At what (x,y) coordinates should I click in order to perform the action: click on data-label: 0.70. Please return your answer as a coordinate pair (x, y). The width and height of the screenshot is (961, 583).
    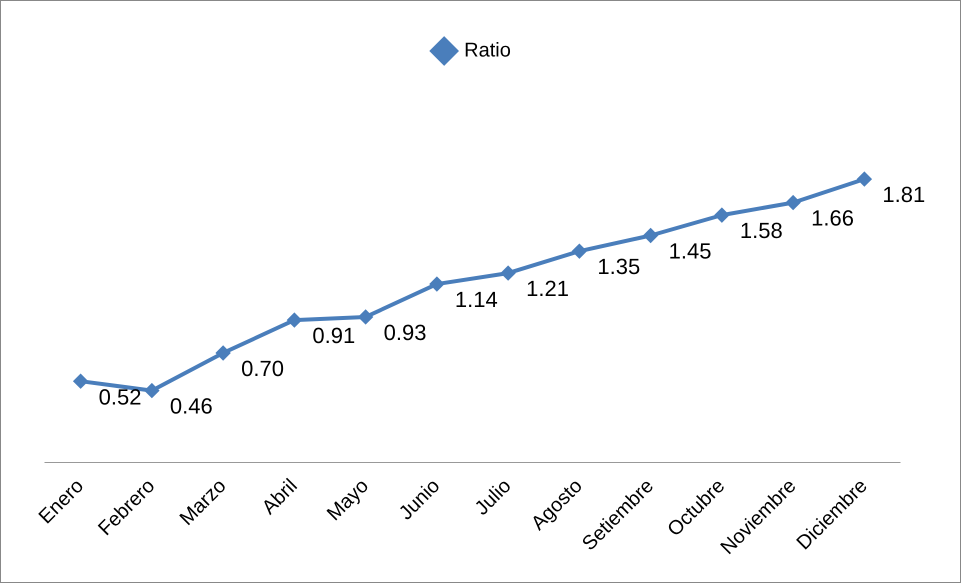
    Looking at the image, I should click on (262, 369).